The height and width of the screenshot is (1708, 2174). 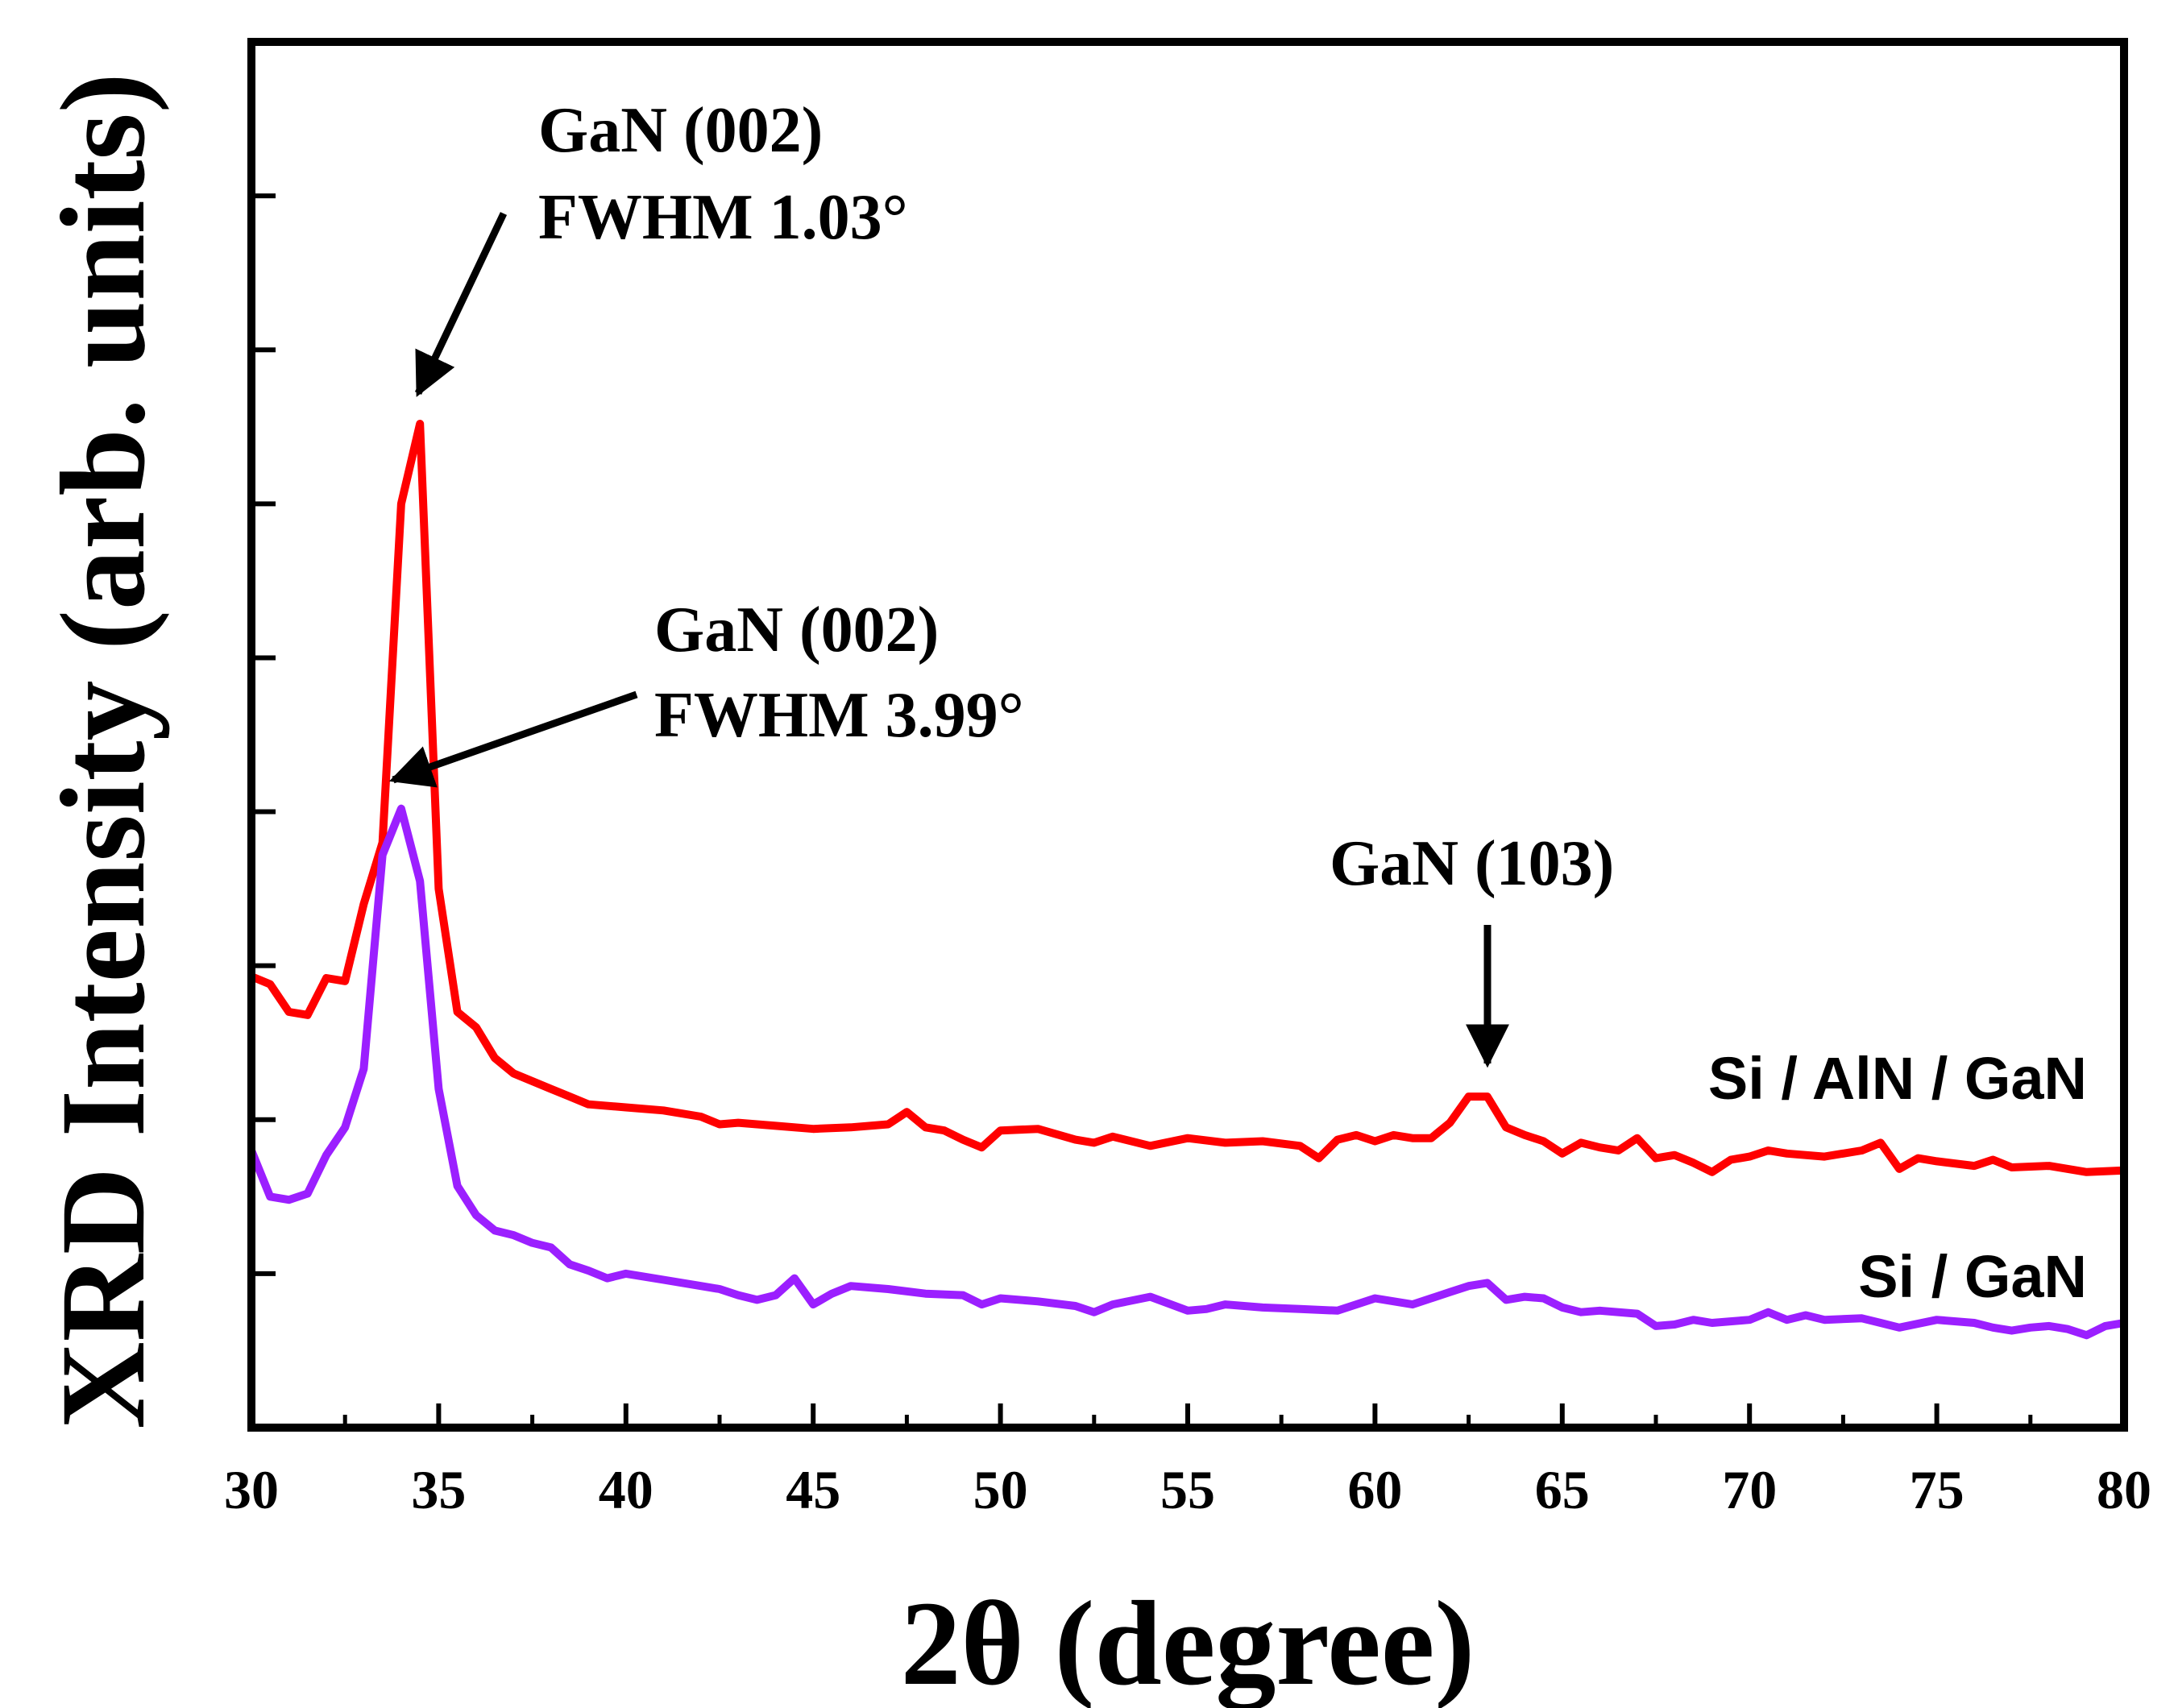 I want to click on arrow-peak-002-bottom, so click(x=513, y=739).